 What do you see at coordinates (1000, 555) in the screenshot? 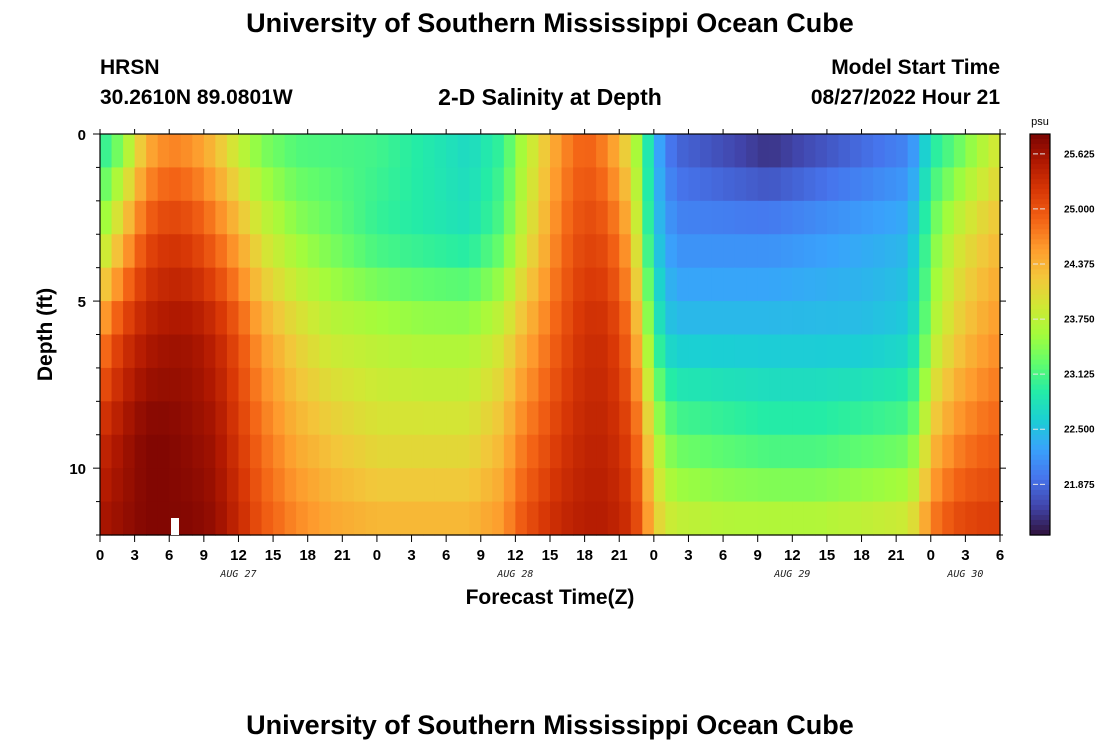
I see `x-tick-label: 6` at bounding box center [1000, 555].